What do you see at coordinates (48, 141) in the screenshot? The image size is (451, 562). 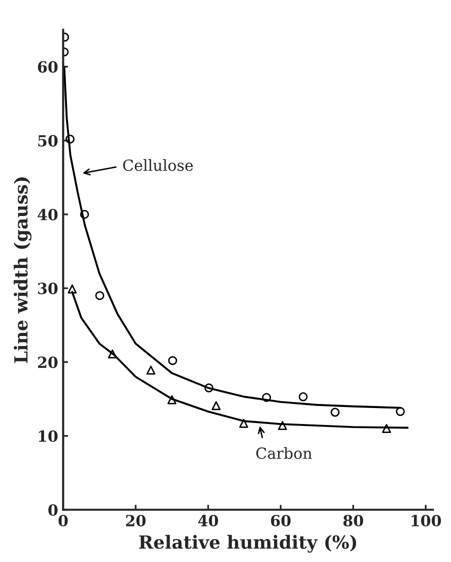 I see `y-tick-label: 50` at bounding box center [48, 141].